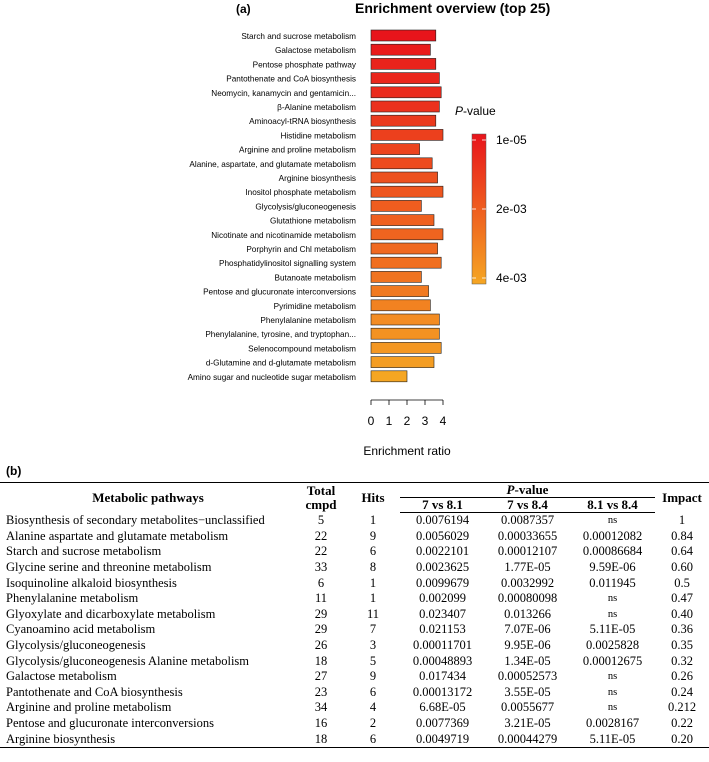 This screenshot has width=709, height=762. Describe the element at coordinates (612, 582) in the screenshot. I see `pvalue-81vs84-cell: 0.011945` at that location.